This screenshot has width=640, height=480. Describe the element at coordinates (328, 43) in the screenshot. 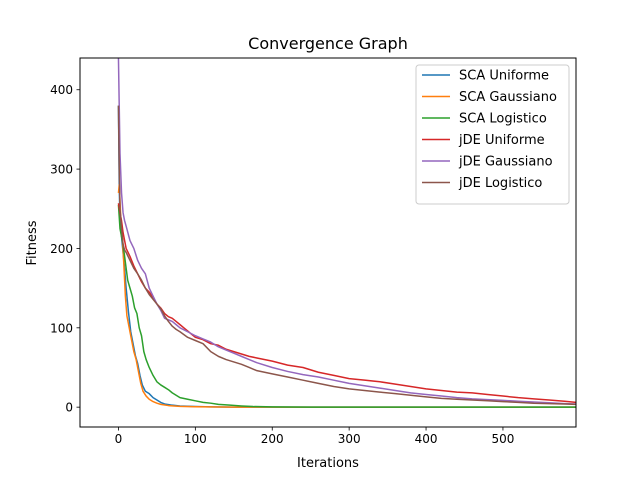

I see `chart-title: Convergence Graph` at that location.